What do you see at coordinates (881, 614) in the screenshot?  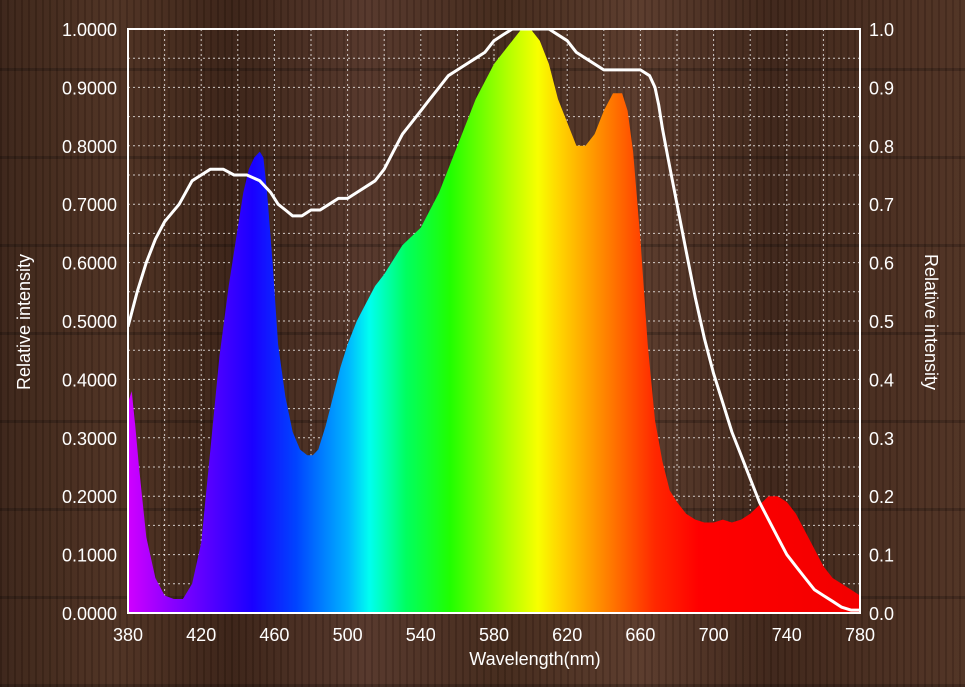 I see `y-right-tick-label: 0.0` at bounding box center [881, 614].